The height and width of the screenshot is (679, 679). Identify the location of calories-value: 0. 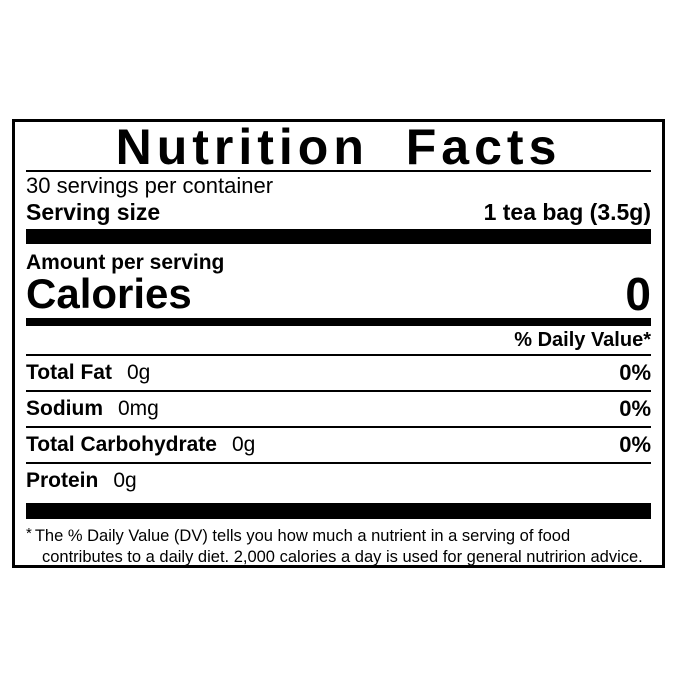
(638, 294).